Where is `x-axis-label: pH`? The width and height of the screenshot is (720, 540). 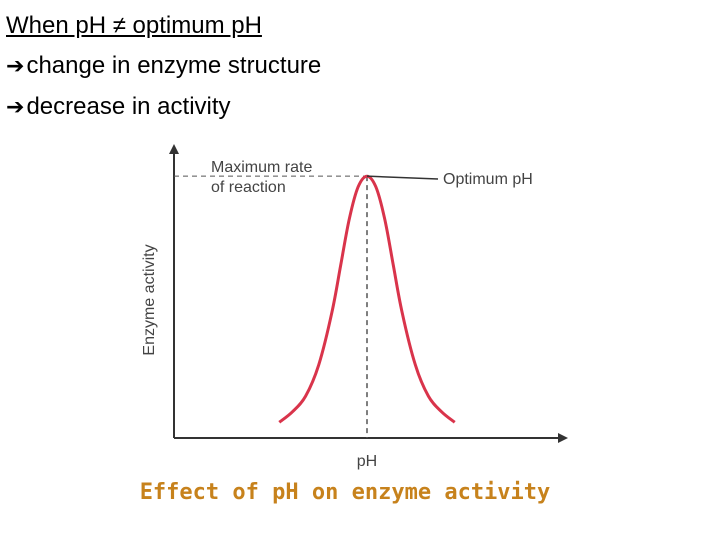
x-axis-label: pH is located at coordinates (367, 461).